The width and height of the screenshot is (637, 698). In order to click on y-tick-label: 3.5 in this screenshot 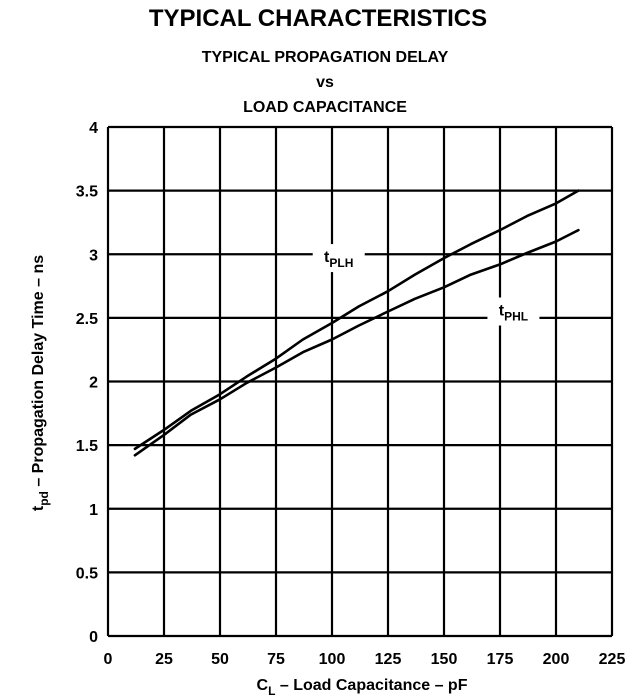, I will do `click(87, 192)`.